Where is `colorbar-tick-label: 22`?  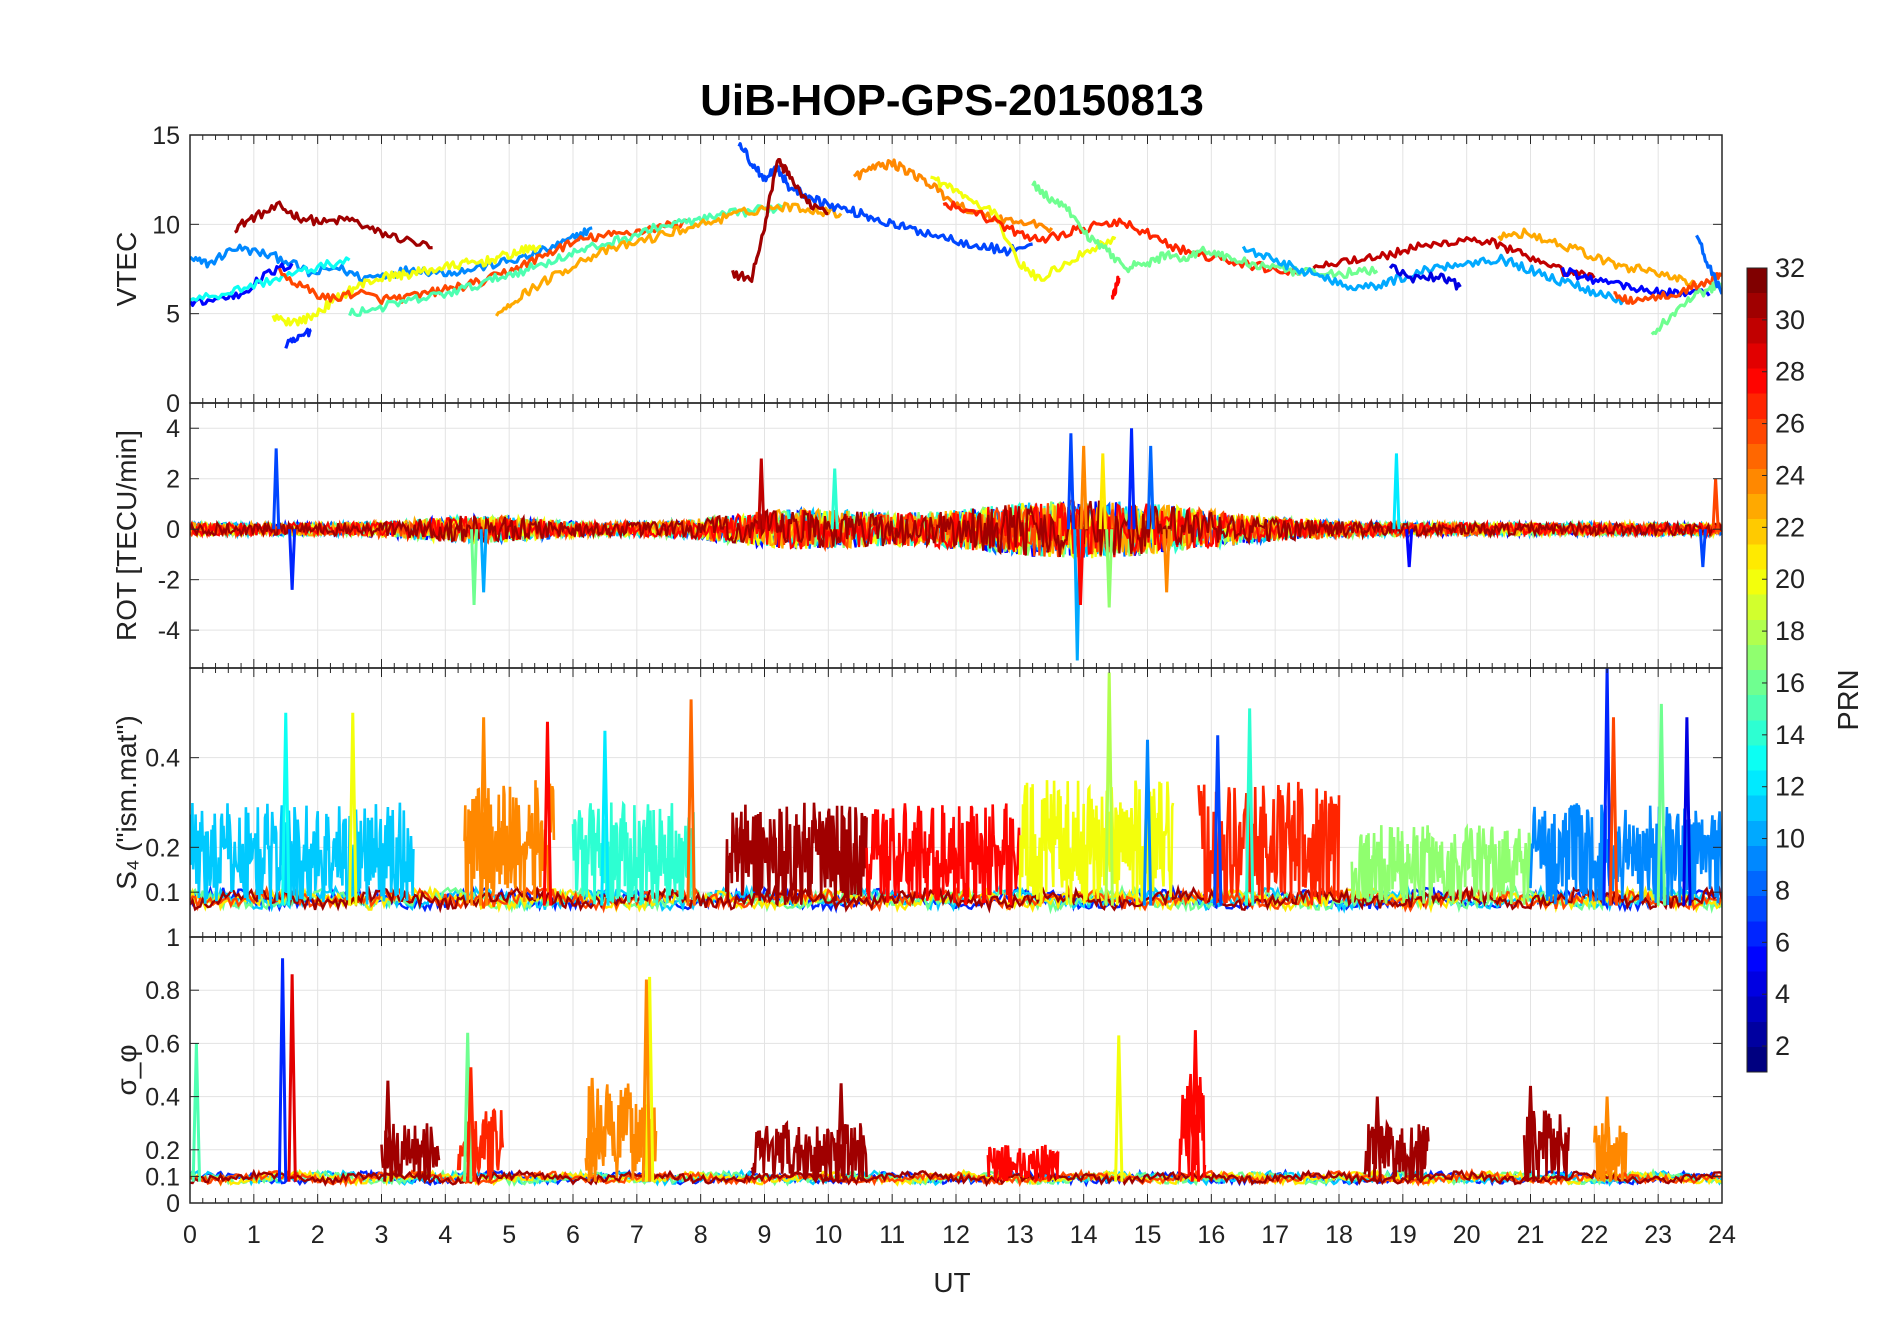
colorbar-tick-label: 22 is located at coordinates (1790, 527).